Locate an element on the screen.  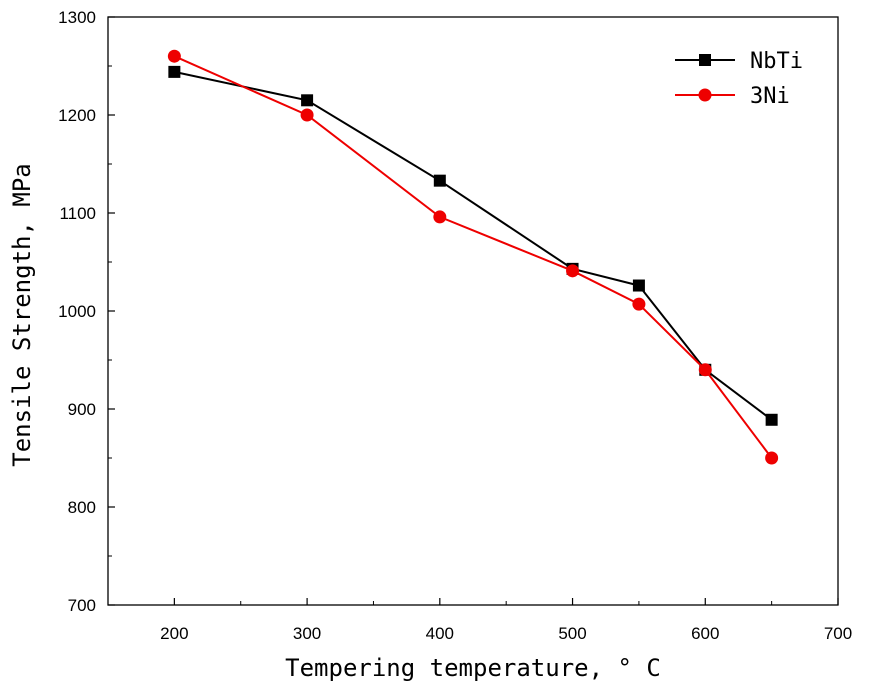
legend: NbTi 3Ni is located at coordinates (739, 79).